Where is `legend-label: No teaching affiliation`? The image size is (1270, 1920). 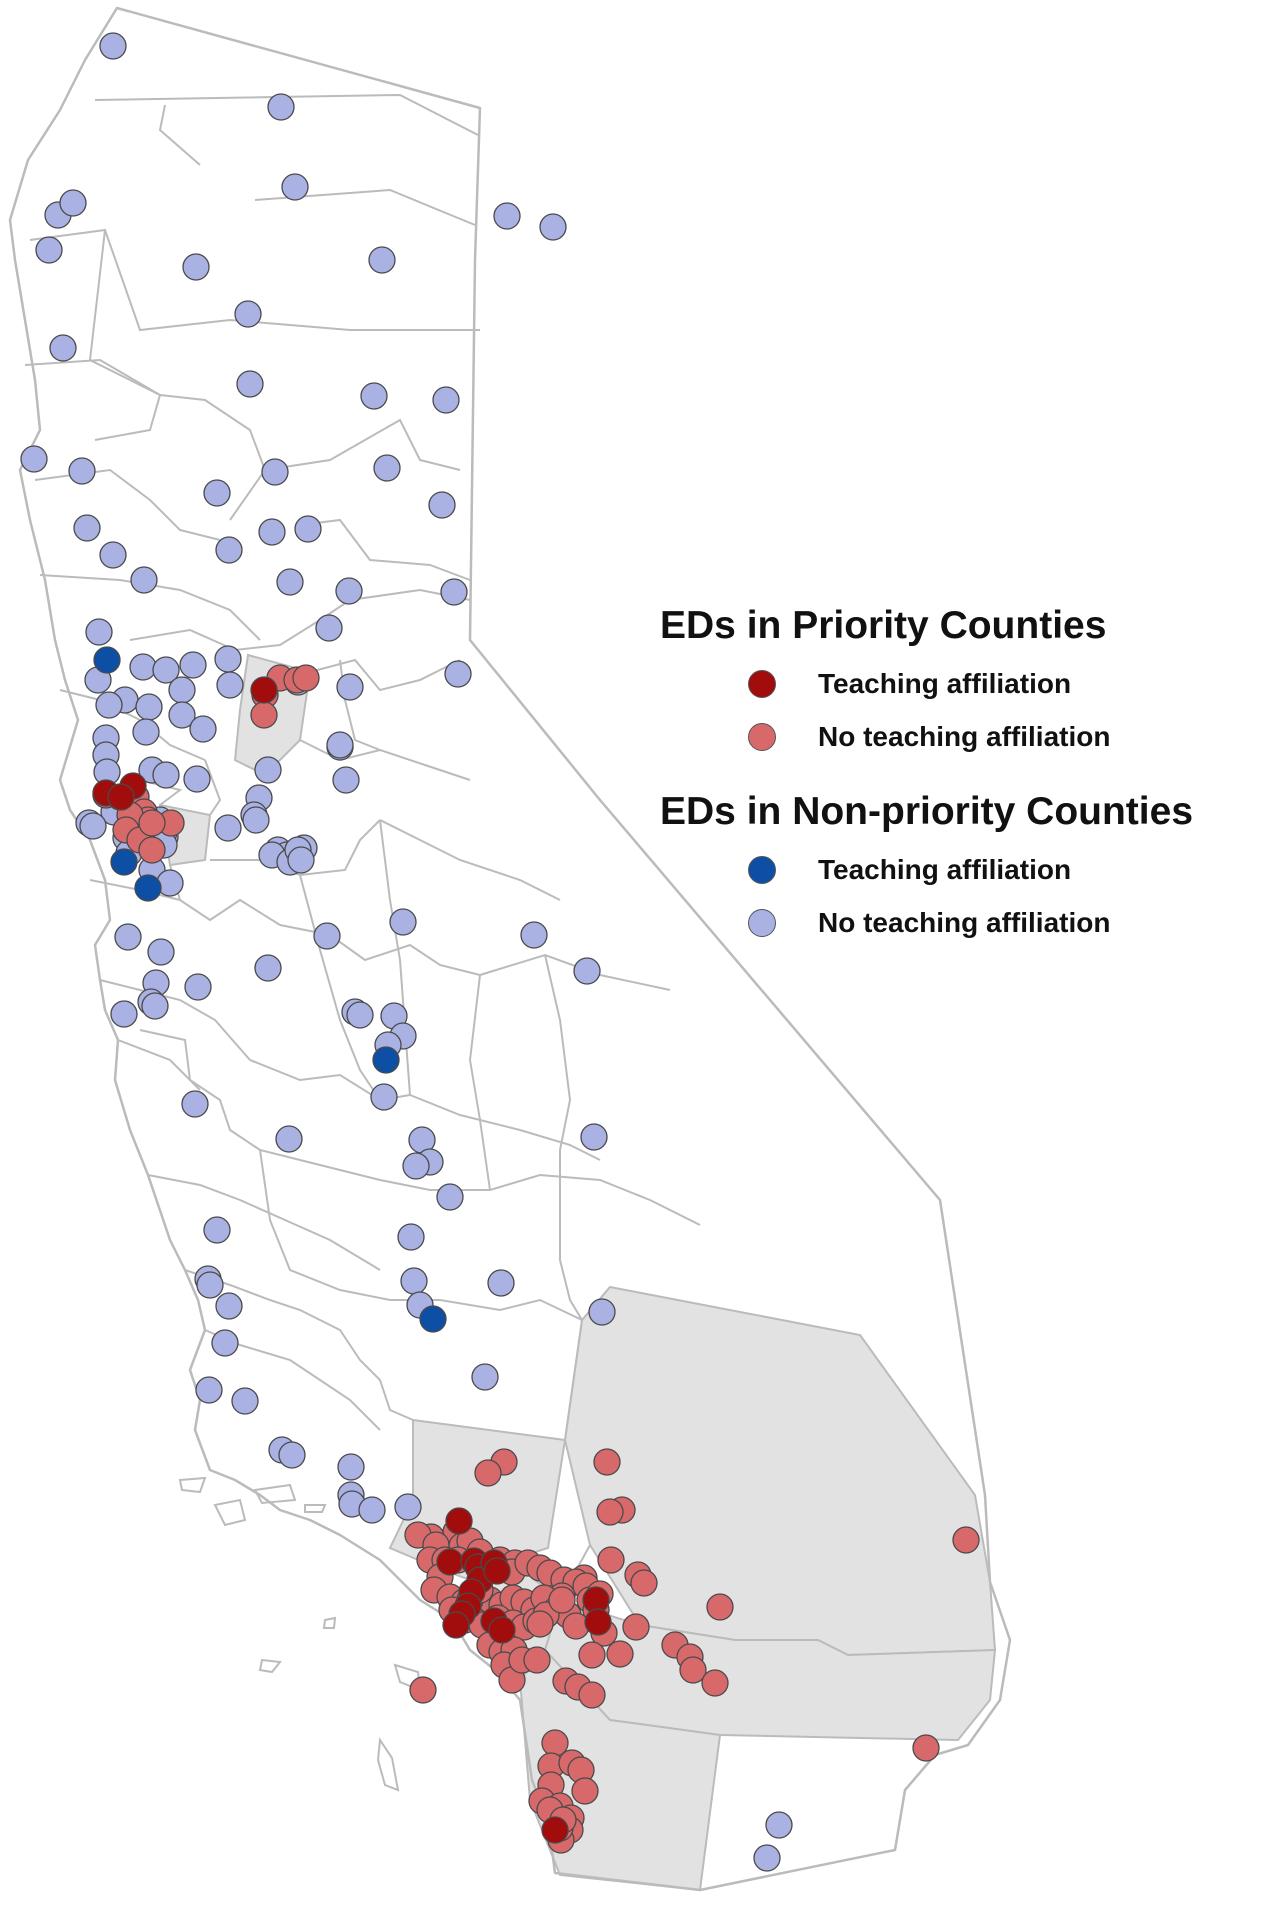
legend-label: No teaching affiliation is located at coordinates (964, 922).